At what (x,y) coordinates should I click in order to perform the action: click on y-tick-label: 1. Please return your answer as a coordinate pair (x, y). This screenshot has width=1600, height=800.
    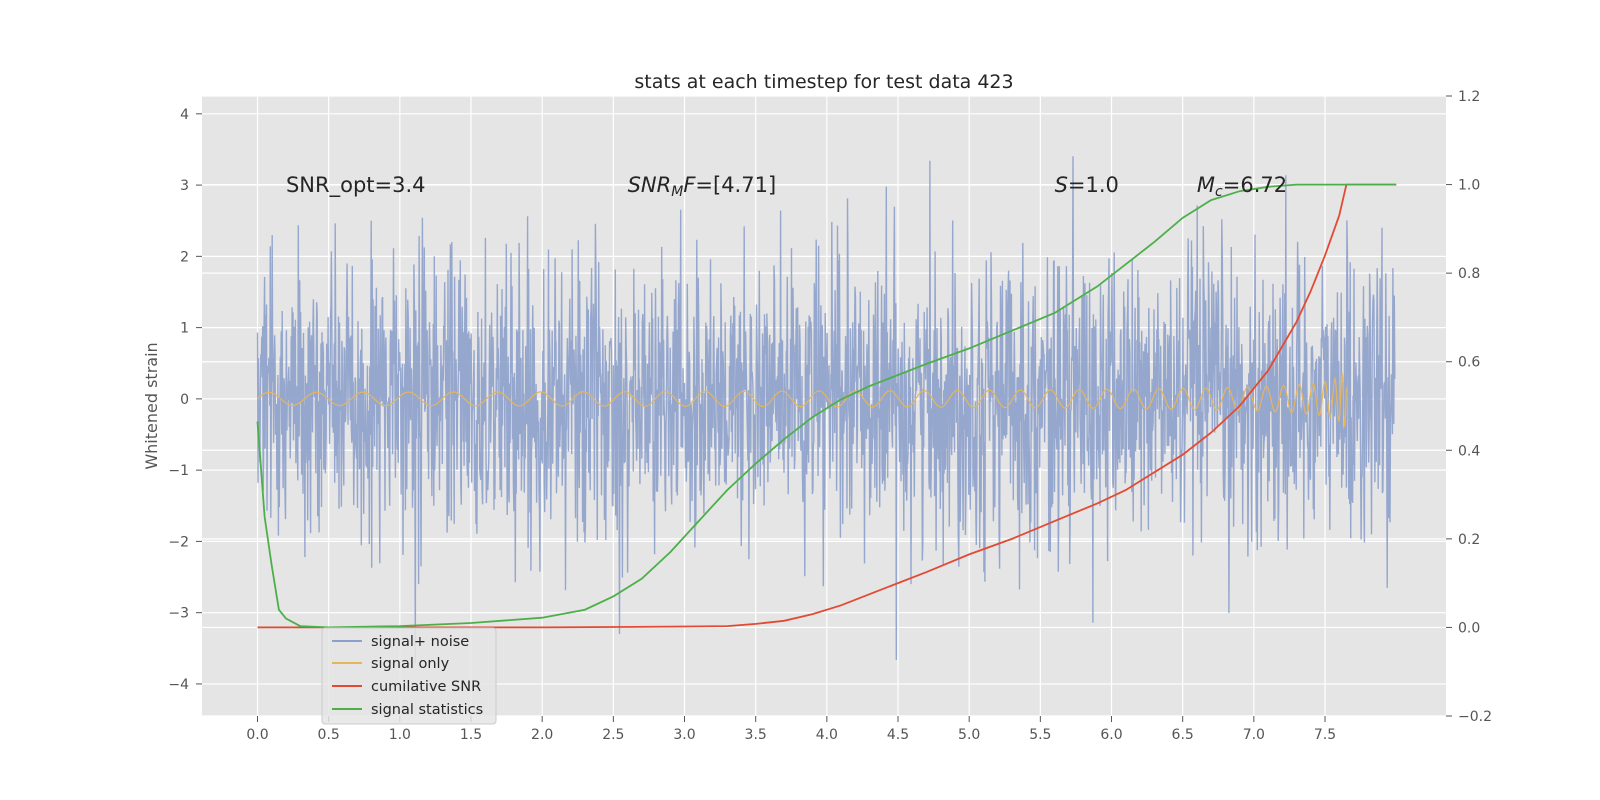
    Looking at the image, I should click on (184, 329).